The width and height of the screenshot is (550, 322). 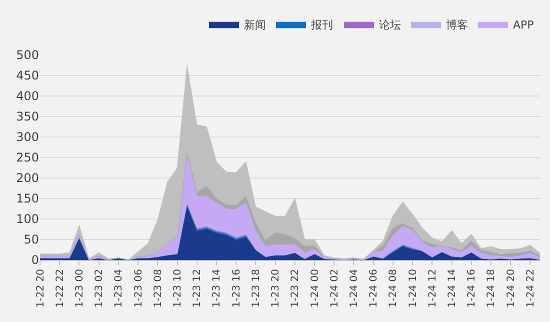 What do you see at coordinates (27, 117) in the screenshot?
I see `y-tick-label: 350` at bounding box center [27, 117].